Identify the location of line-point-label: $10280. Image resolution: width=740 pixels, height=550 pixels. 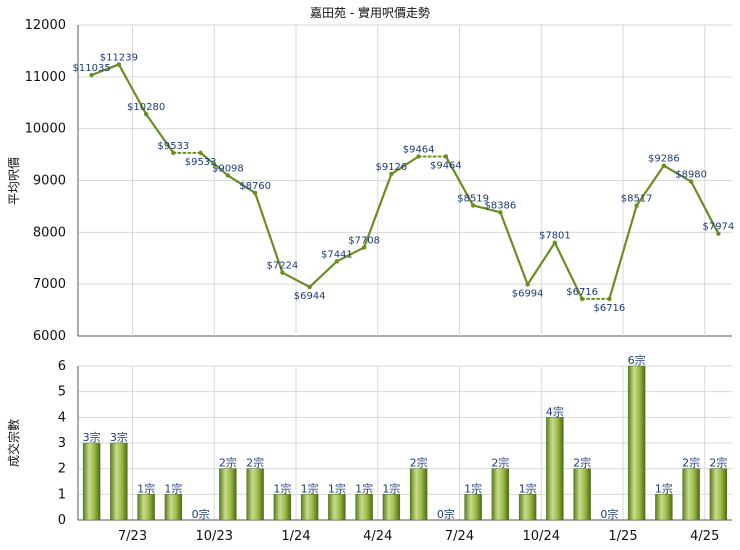
(146, 107).